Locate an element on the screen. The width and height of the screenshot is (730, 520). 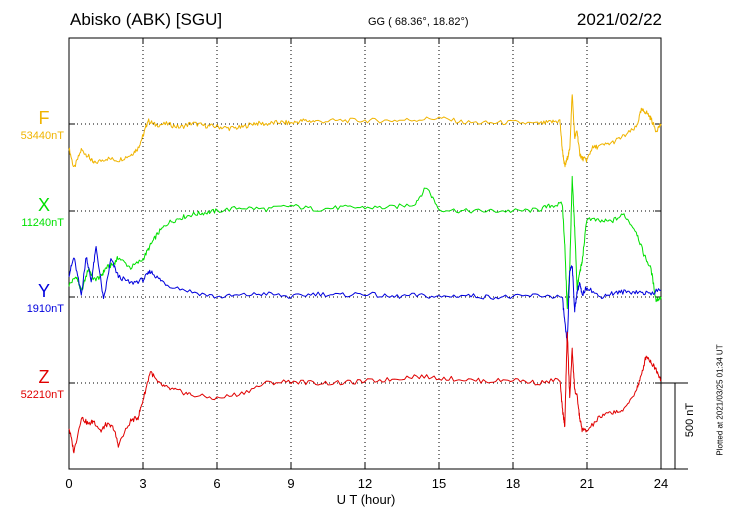
date-label: 2021/02/22 is located at coordinates (619, 19).